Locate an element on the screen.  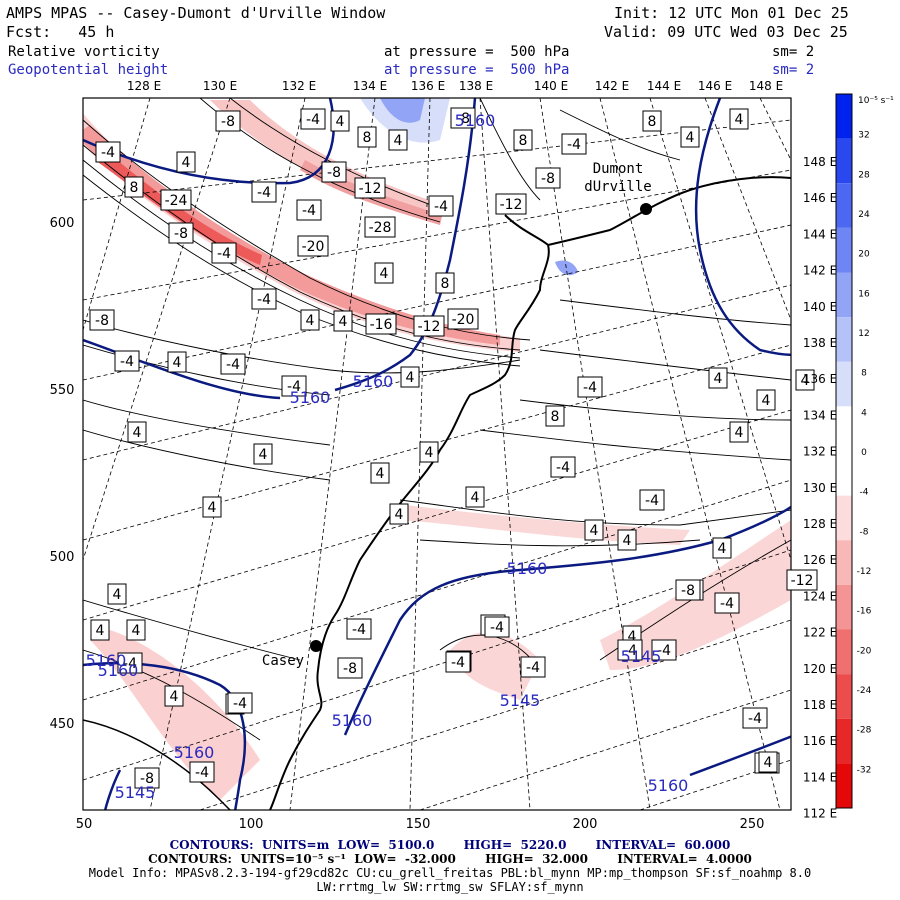
longitude-right-label: 112 E is located at coordinates (820, 814).